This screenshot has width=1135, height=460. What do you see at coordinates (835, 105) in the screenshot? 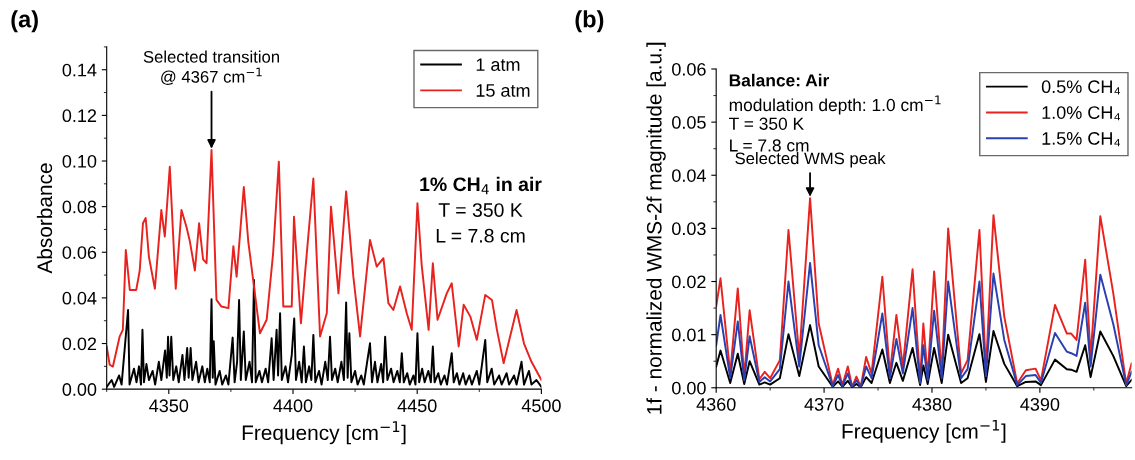
I see `annotation: modulation depth: 1.0 cm$^{−1}$` at bounding box center [835, 105].